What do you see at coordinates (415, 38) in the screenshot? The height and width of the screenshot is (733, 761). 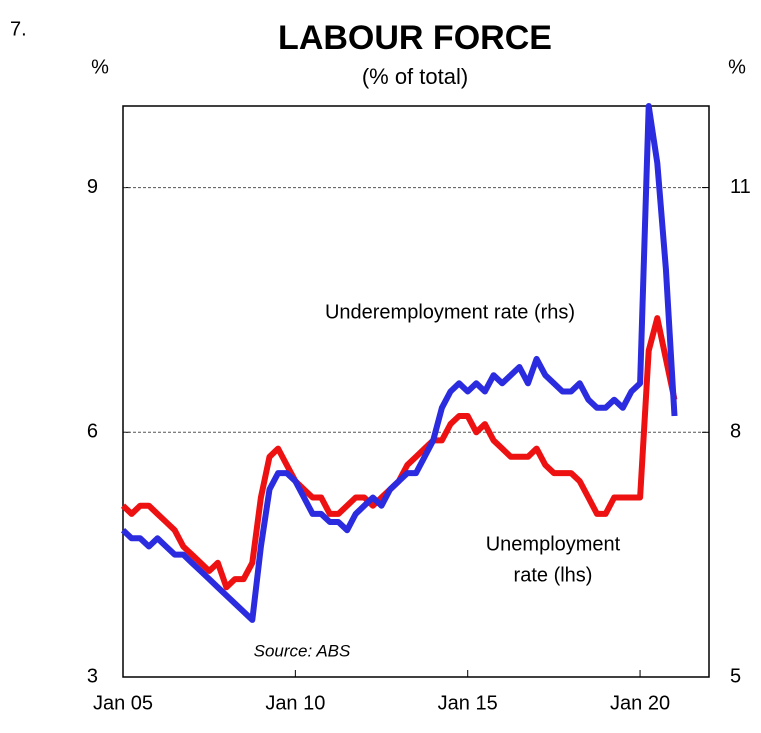 I see `chart-title: LABOUR FORCE` at bounding box center [415, 38].